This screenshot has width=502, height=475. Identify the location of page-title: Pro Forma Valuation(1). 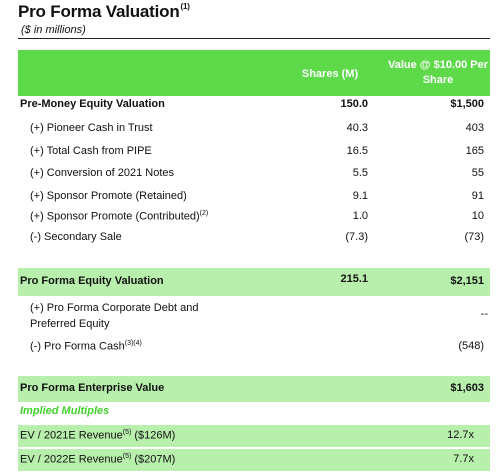
(104, 11).